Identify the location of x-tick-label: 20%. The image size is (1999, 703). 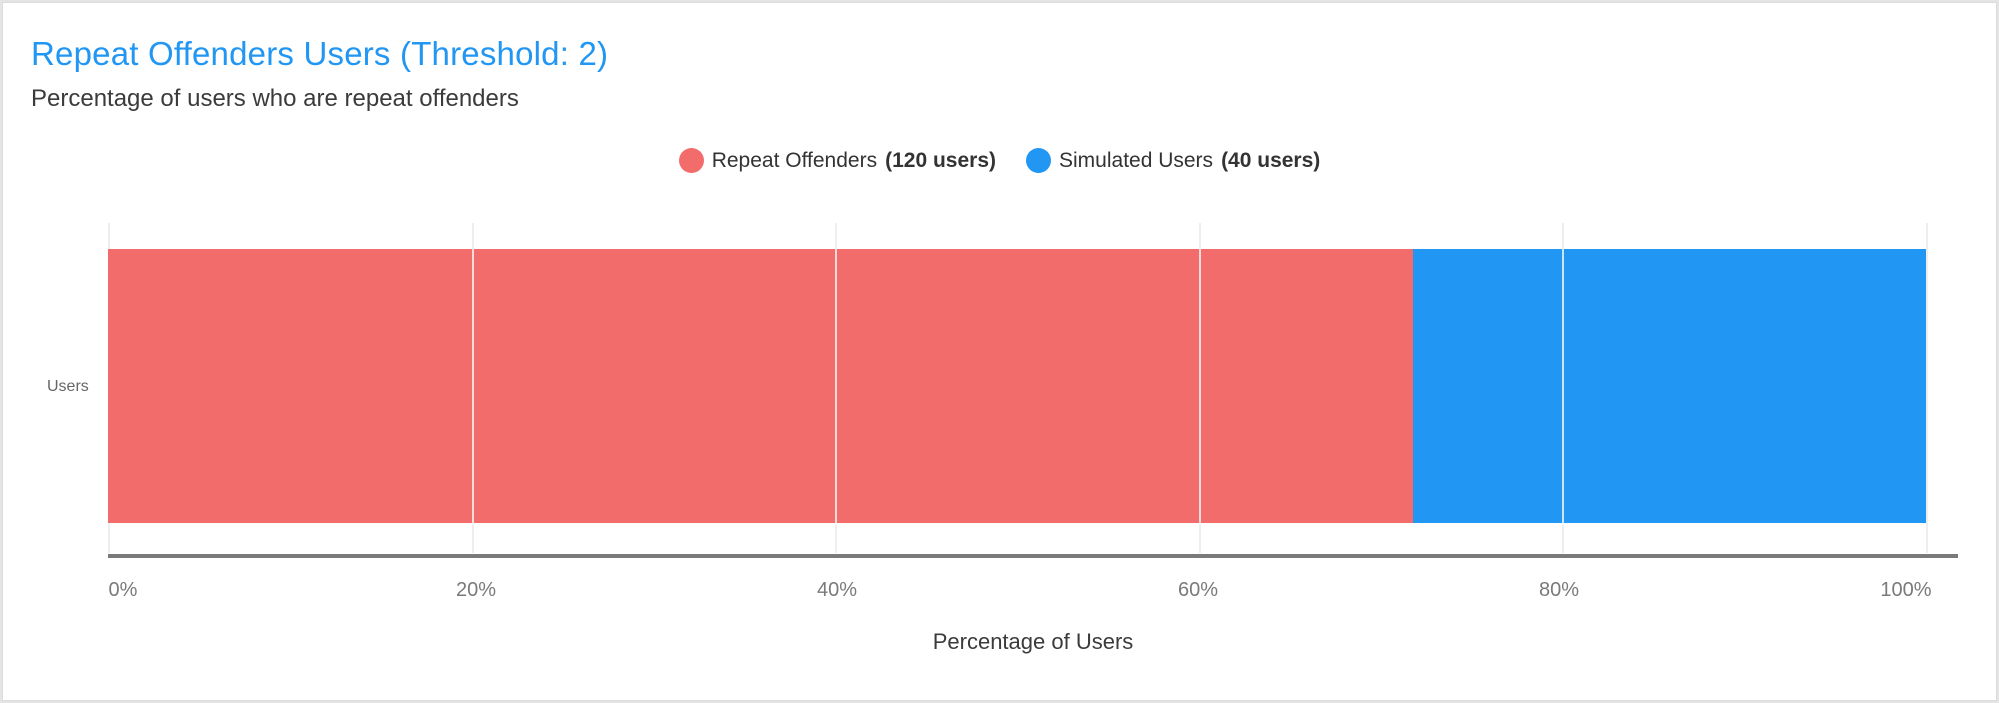
(476, 590).